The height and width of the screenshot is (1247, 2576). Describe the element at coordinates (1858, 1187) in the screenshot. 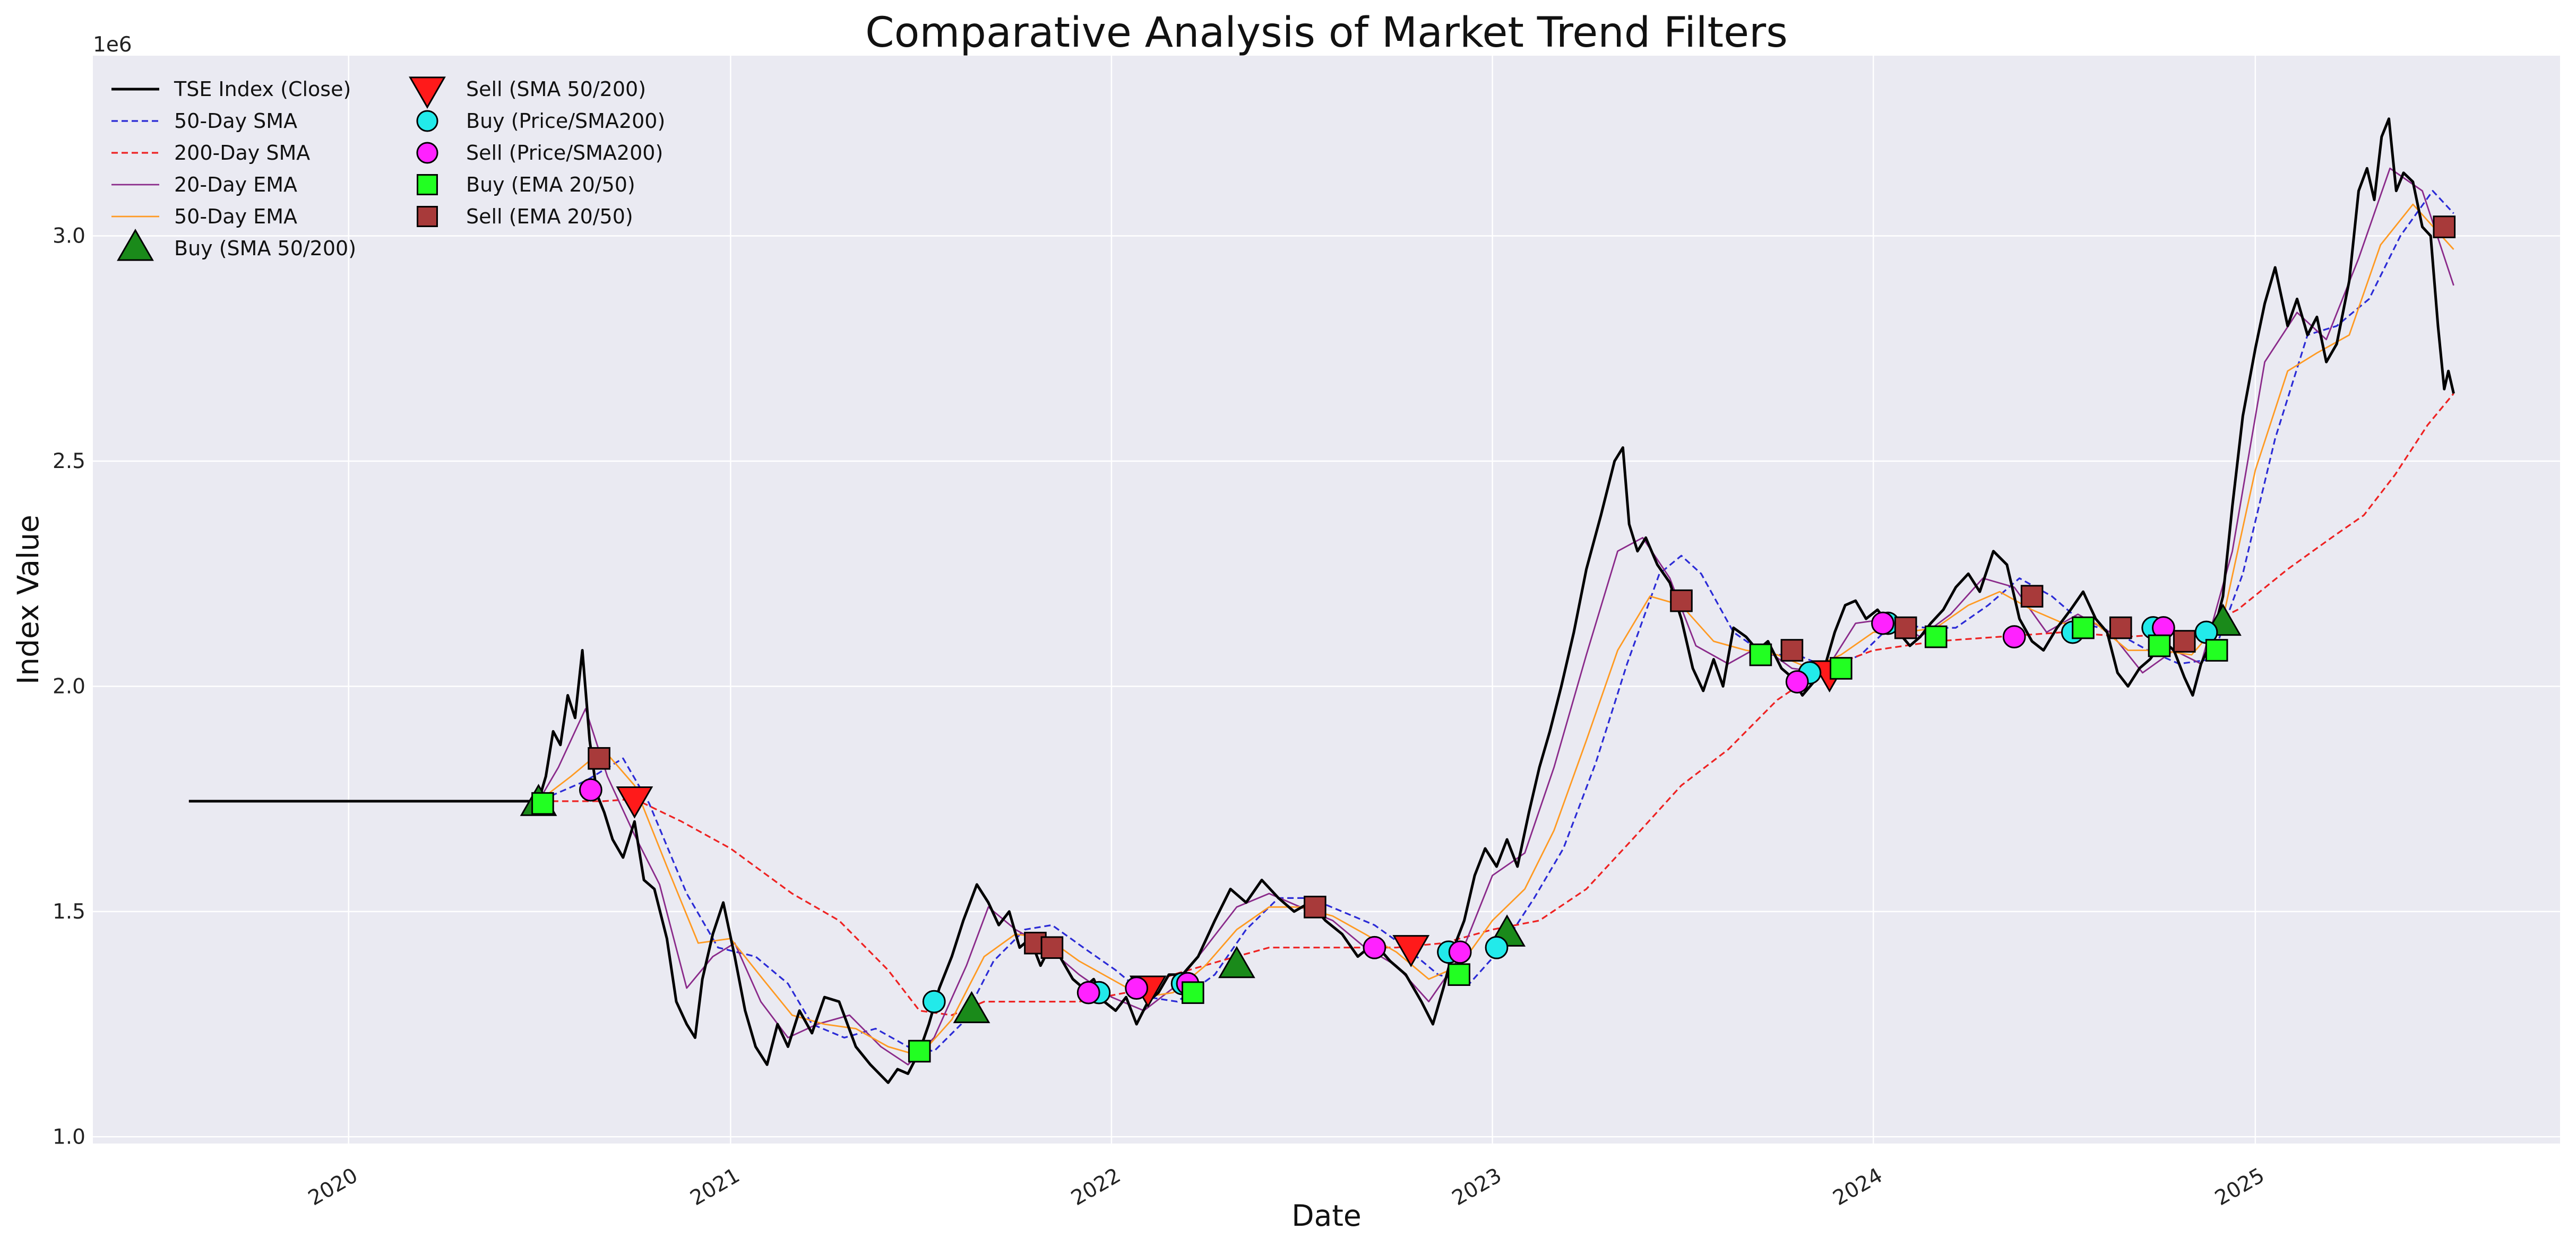

I see `x-tick-label: 2024` at that location.